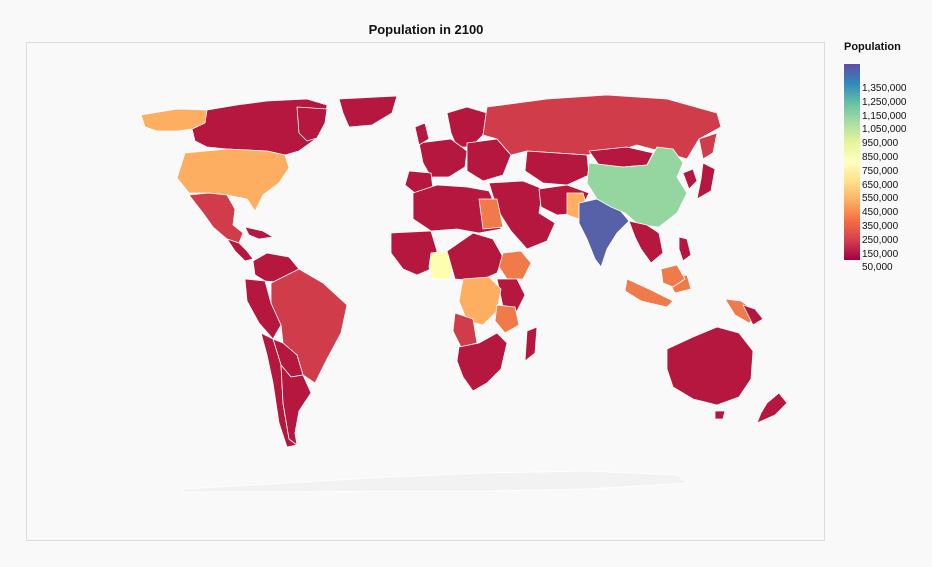 The width and height of the screenshot is (932, 567). I want to click on legend-tick-label: 1,050,000, so click(884, 130).